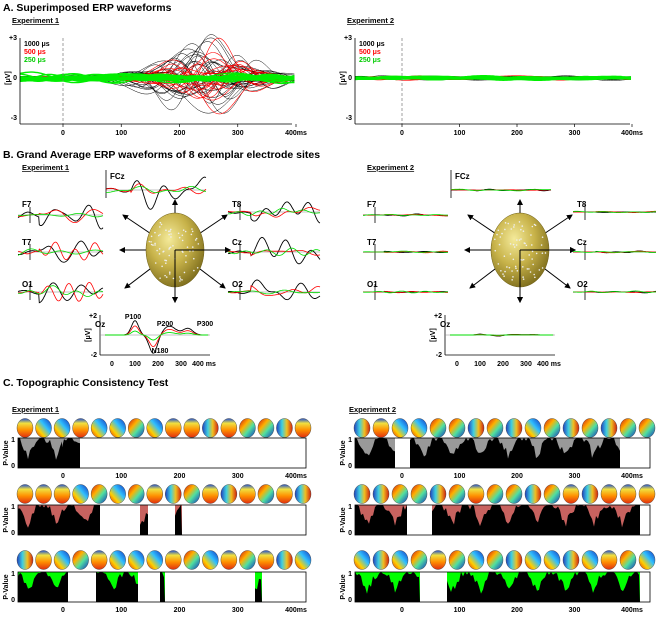 The height and width of the screenshot is (618, 656). Describe the element at coordinates (144, 520) in the screenshot. I see `significance-region` at that location.